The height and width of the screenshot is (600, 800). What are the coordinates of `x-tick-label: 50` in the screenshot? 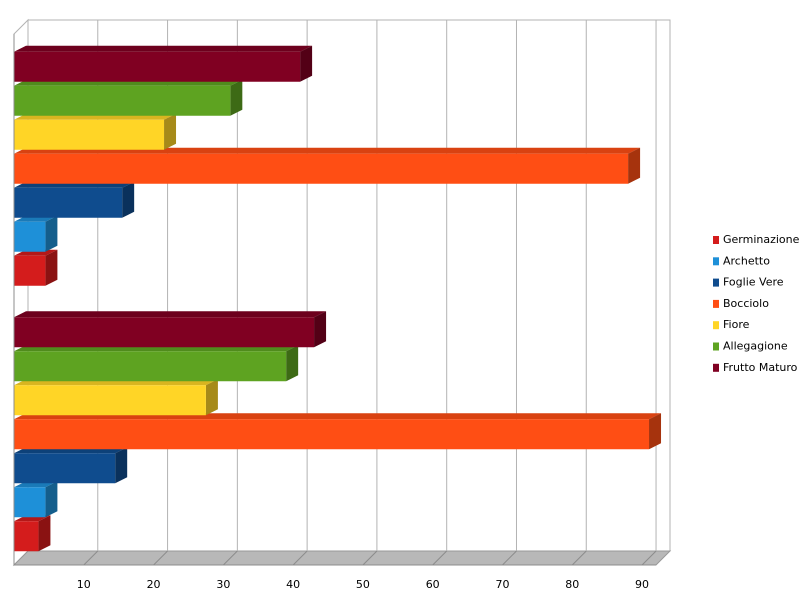 It's located at (363, 584).